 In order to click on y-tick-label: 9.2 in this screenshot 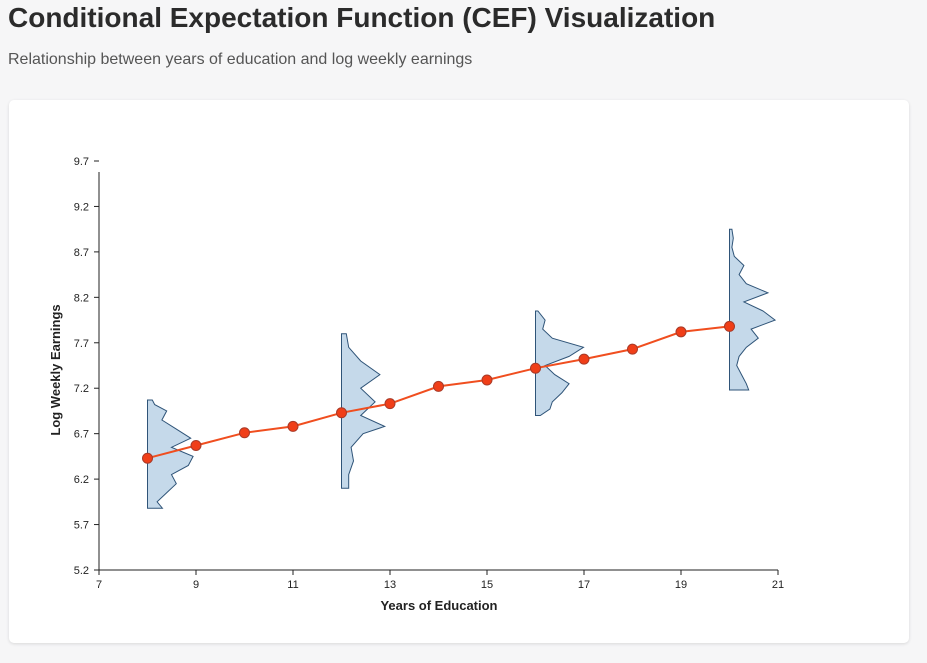, I will do `click(81, 207)`.